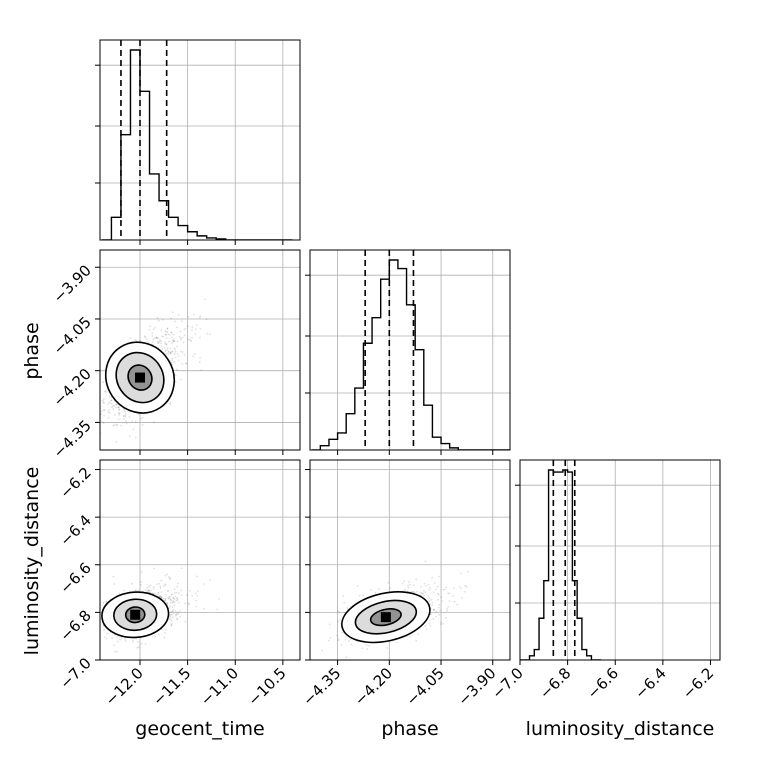 This screenshot has height=760, width=760. Describe the element at coordinates (75, 578) in the screenshot. I see `y-tick-label: −6.6` at that location.